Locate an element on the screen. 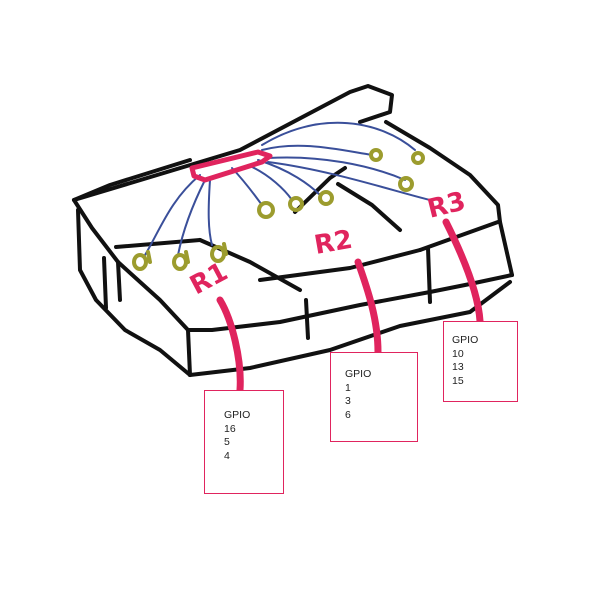  gpio-callout-r2: GPIO 1 3 6 is located at coordinates (374, 397).